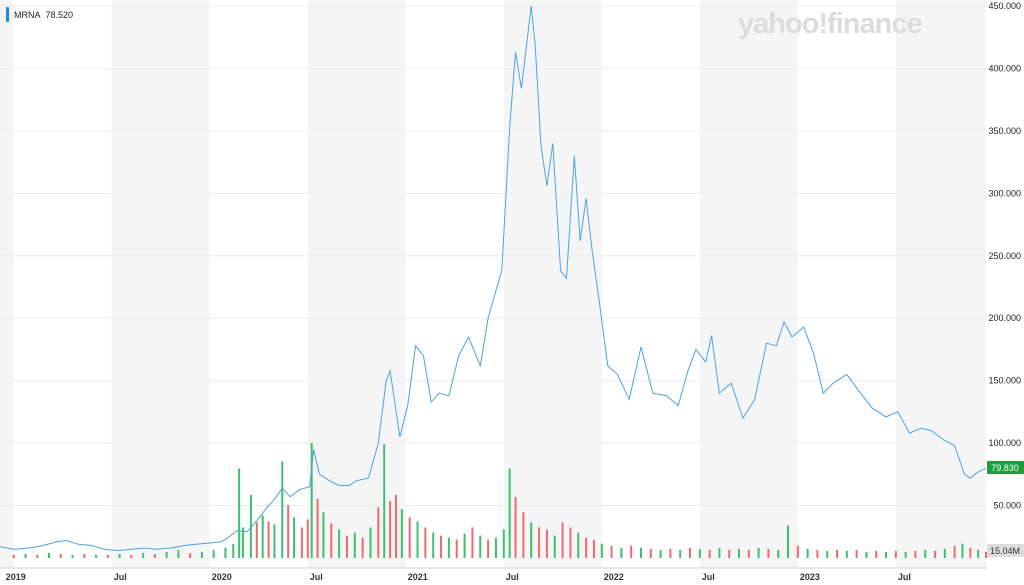  Describe the element at coordinates (493, 574) in the screenshot. I see `x-axis: 2019 Jul 2020 Jul 2021 Jul 2022 Jul 2023 Jul` at that location.